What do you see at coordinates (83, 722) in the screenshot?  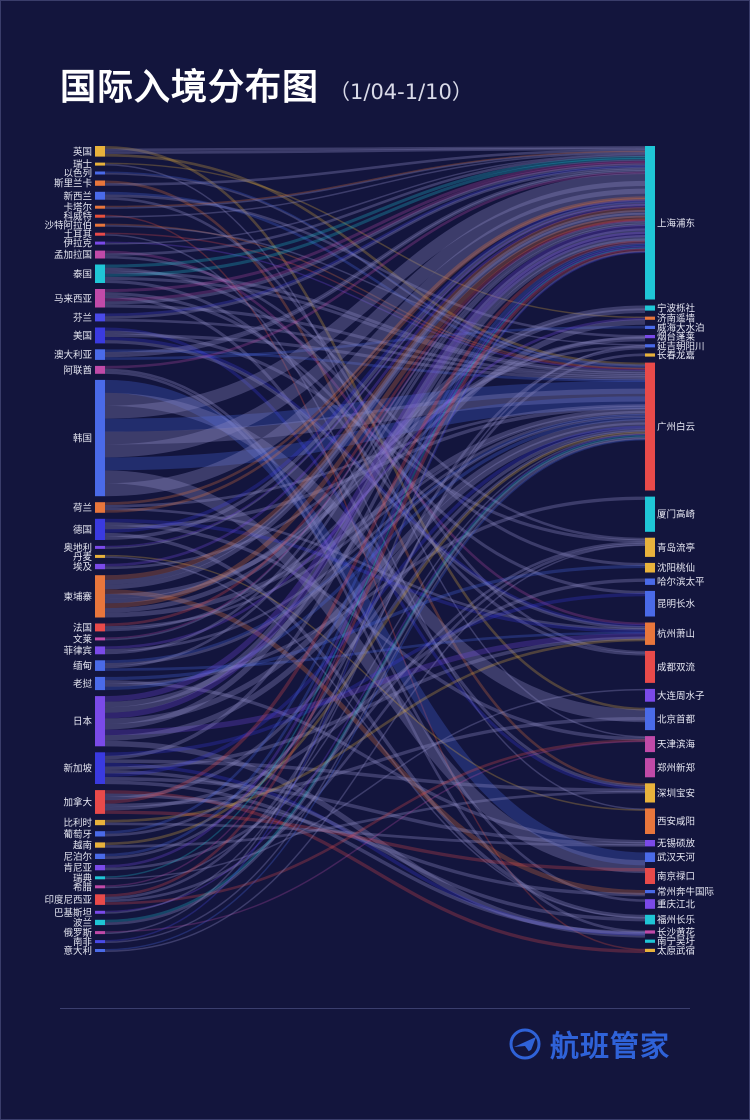 I see `source-node-label: 日本` at bounding box center [83, 722].